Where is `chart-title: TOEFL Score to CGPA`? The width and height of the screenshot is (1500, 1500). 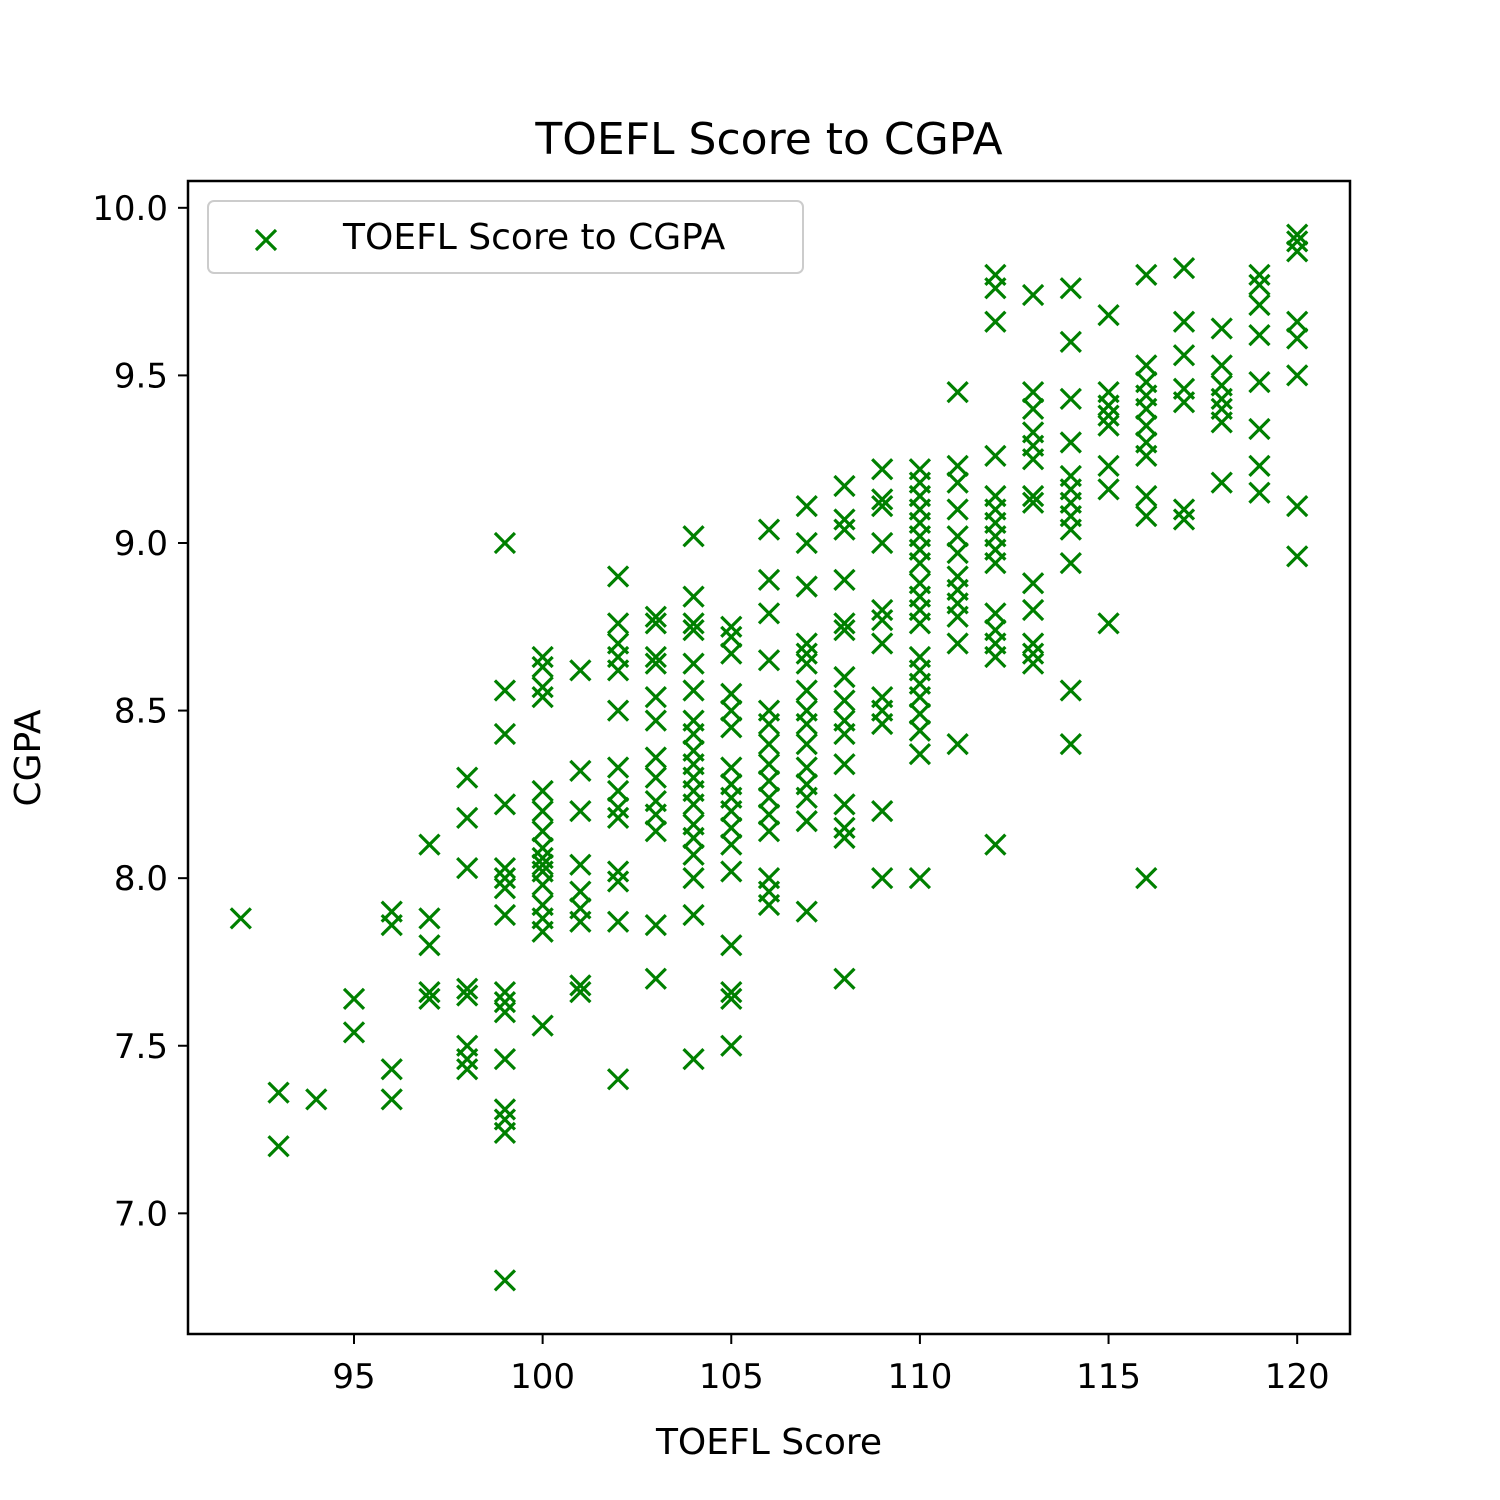 chart-title: TOEFL Score to CGPA is located at coordinates (768, 139).